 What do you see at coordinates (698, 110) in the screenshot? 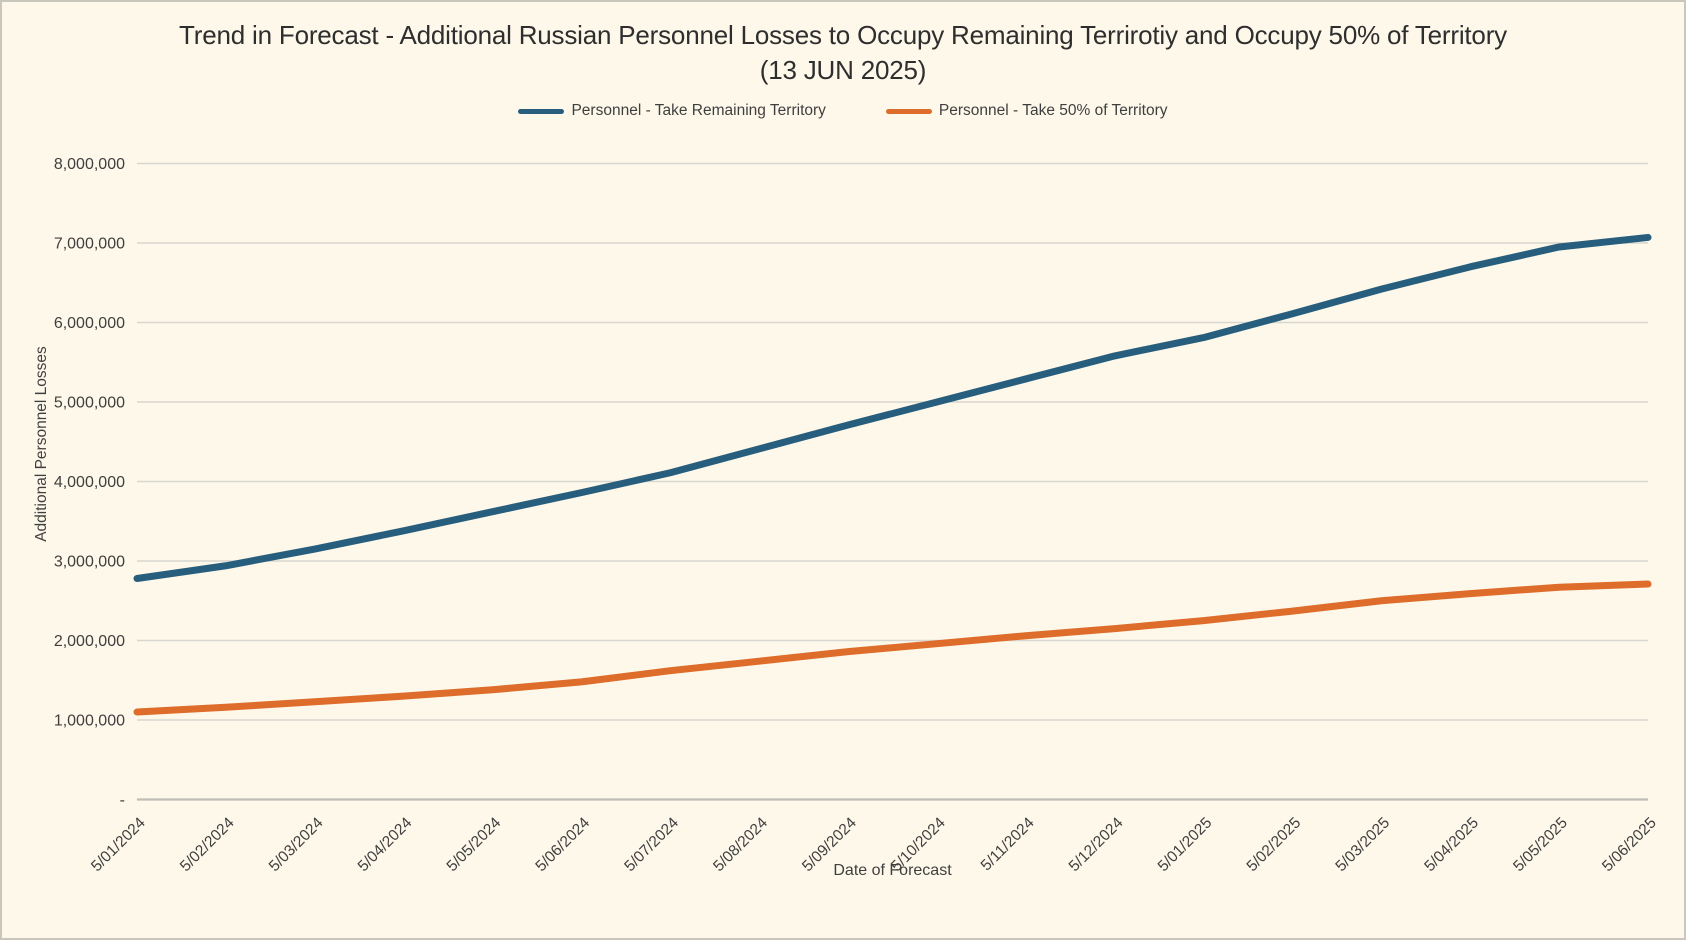
I see `legend-label-take-remaining-territory: Personnel - Take Remaining Territory` at bounding box center [698, 110].